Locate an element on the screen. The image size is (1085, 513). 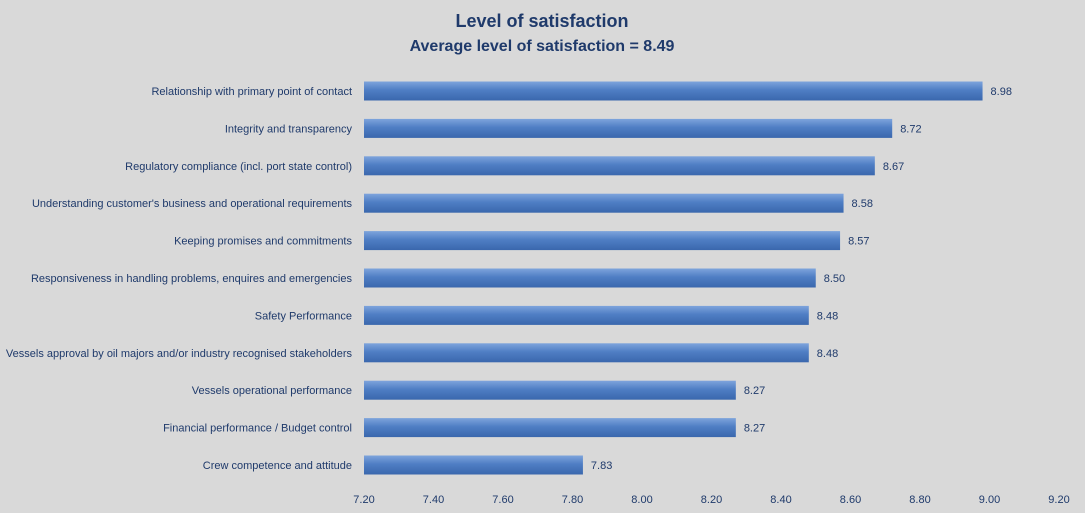
chart-title: Level of satisfaction is located at coordinates (541, 21).